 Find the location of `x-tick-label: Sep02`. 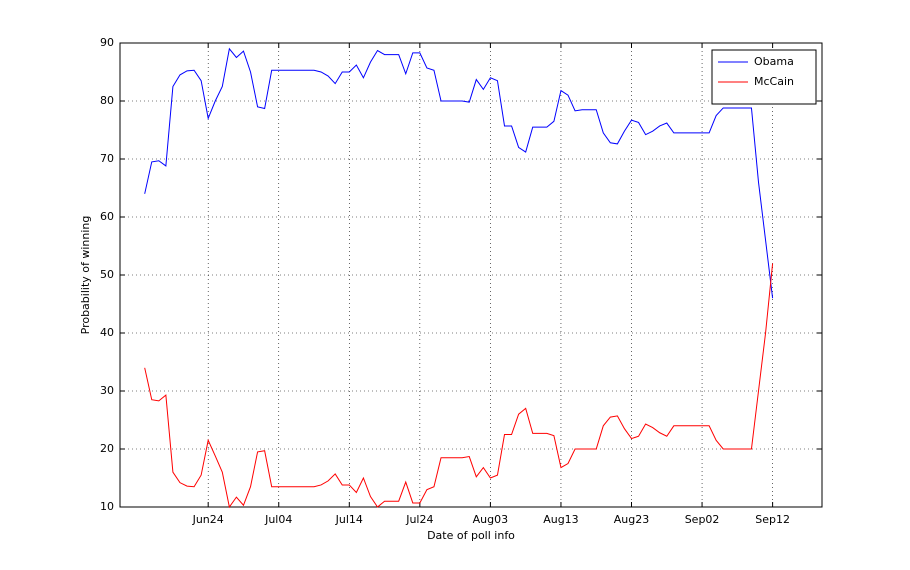

x-tick-label: Sep02 is located at coordinates (702, 519).